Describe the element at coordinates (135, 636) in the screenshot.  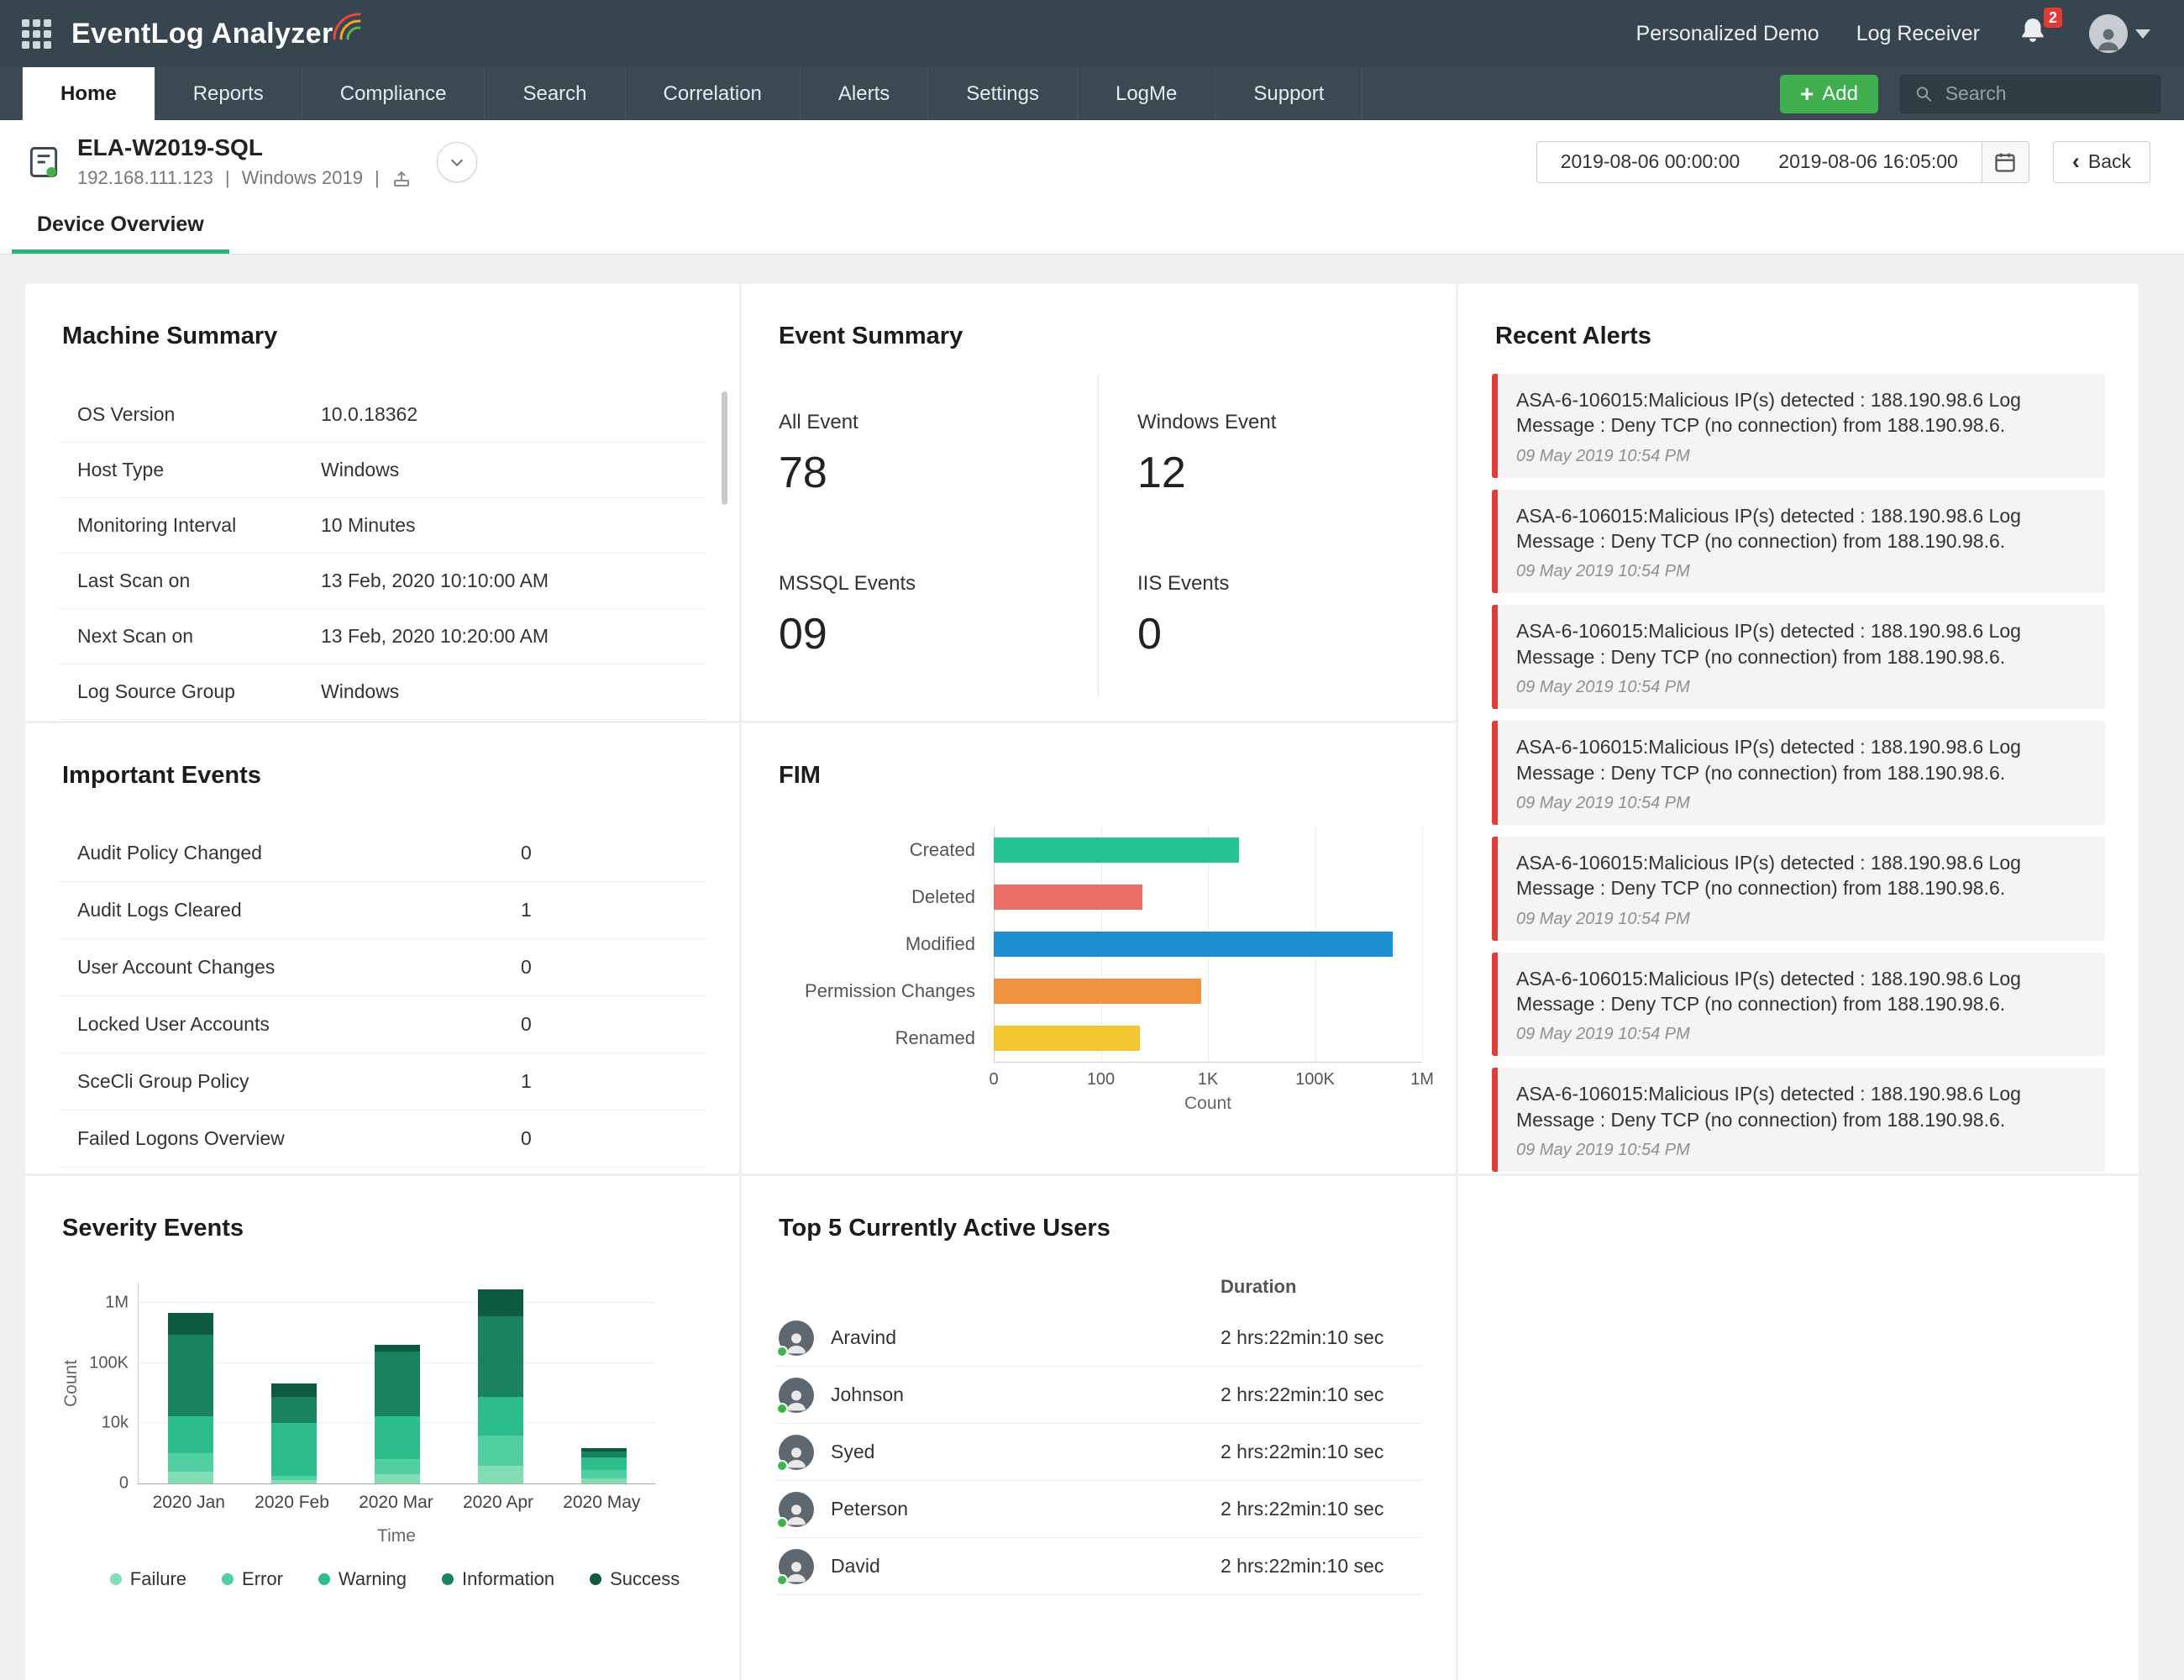
I see `row-label: Next Scan on` at that location.